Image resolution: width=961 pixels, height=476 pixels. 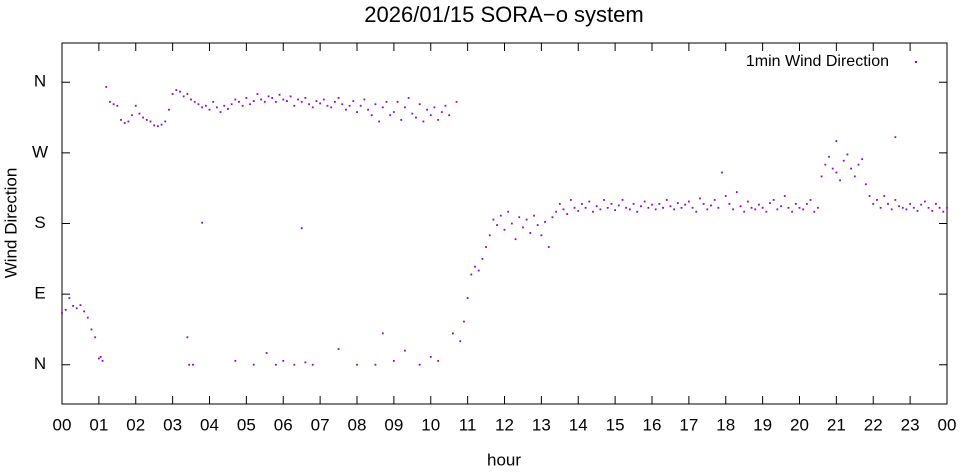 I want to click on x-tick-label: 21, so click(x=836, y=424).